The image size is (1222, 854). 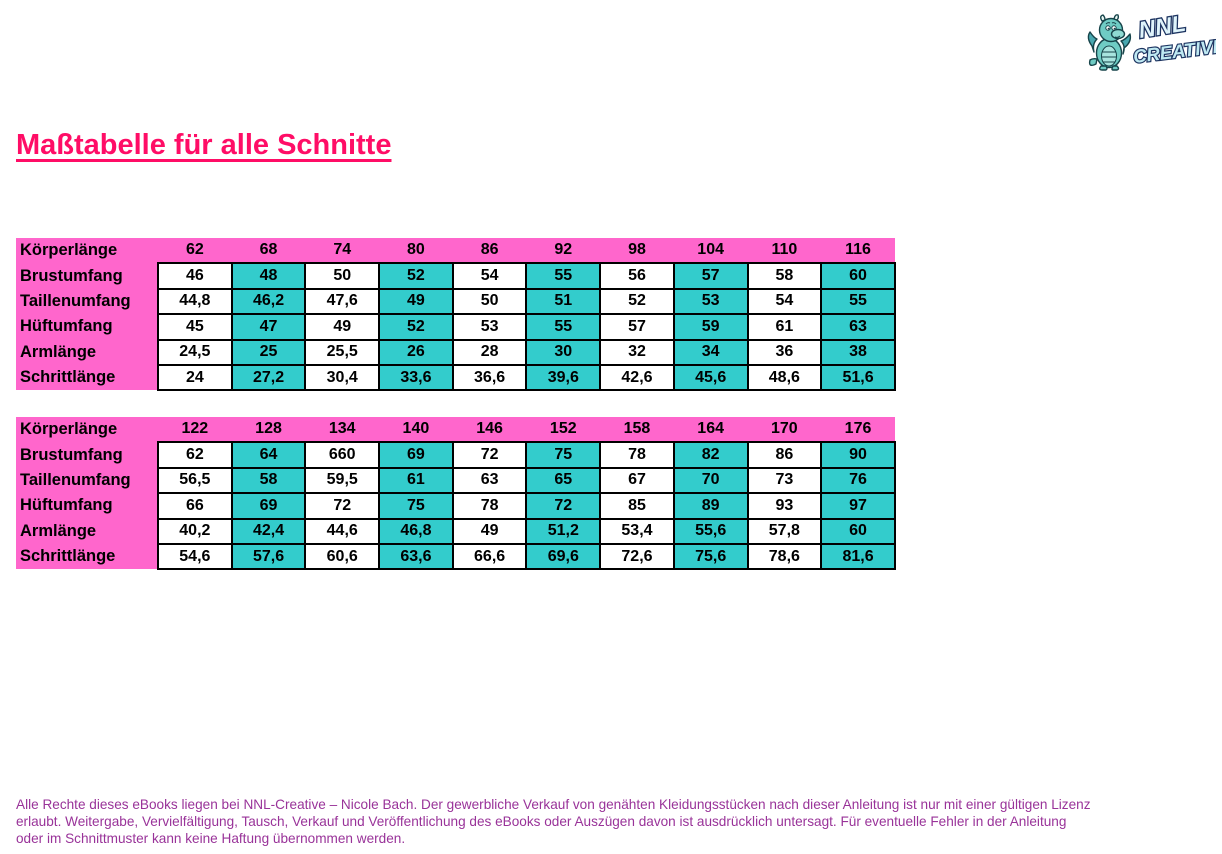 I want to click on table-cell: 81,6, so click(x=858, y=556).